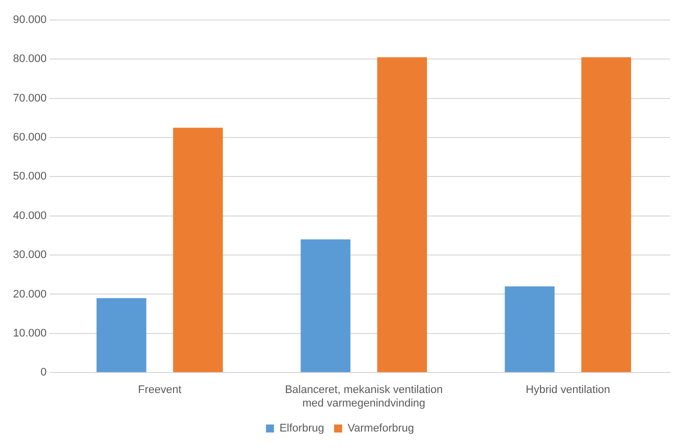  I want to click on y-tick-label: 30.000, so click(29, 255).